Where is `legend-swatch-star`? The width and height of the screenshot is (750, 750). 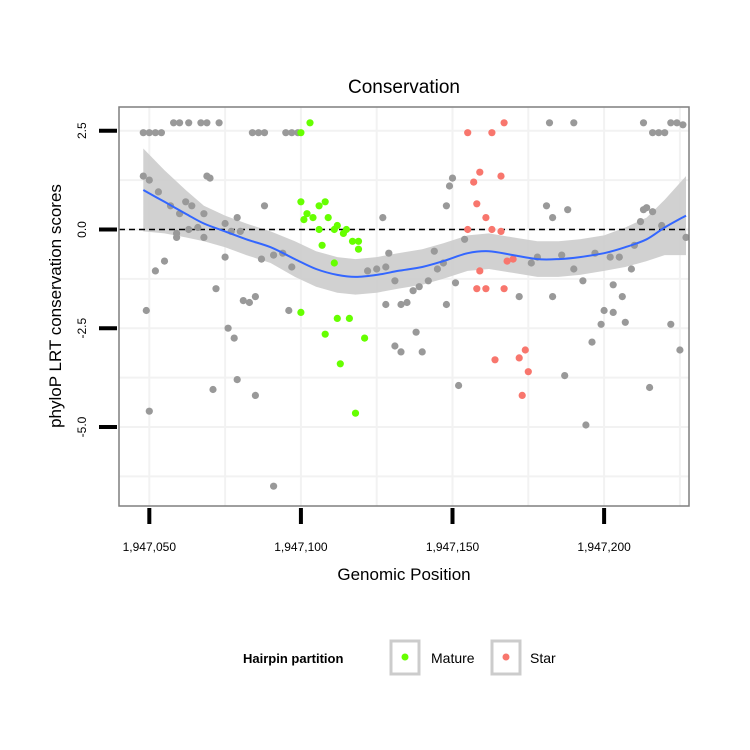
legend-swatch-star is located at coordinates (506, 657).